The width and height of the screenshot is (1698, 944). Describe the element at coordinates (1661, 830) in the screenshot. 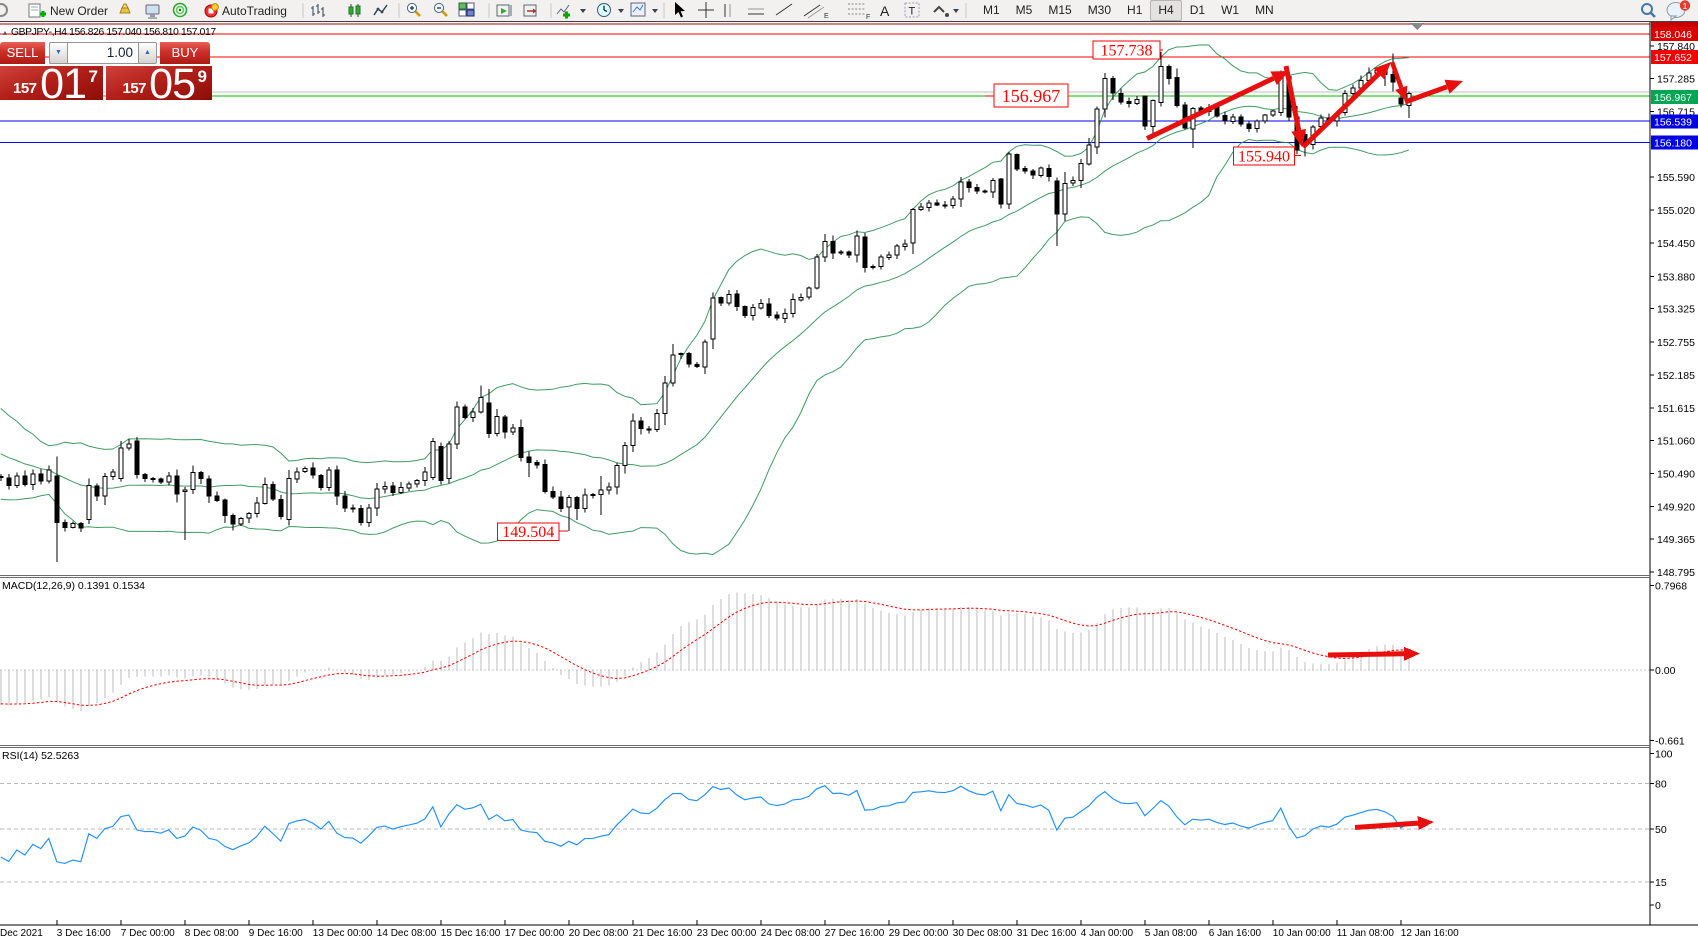

I see `svg-text: 50` at that location.